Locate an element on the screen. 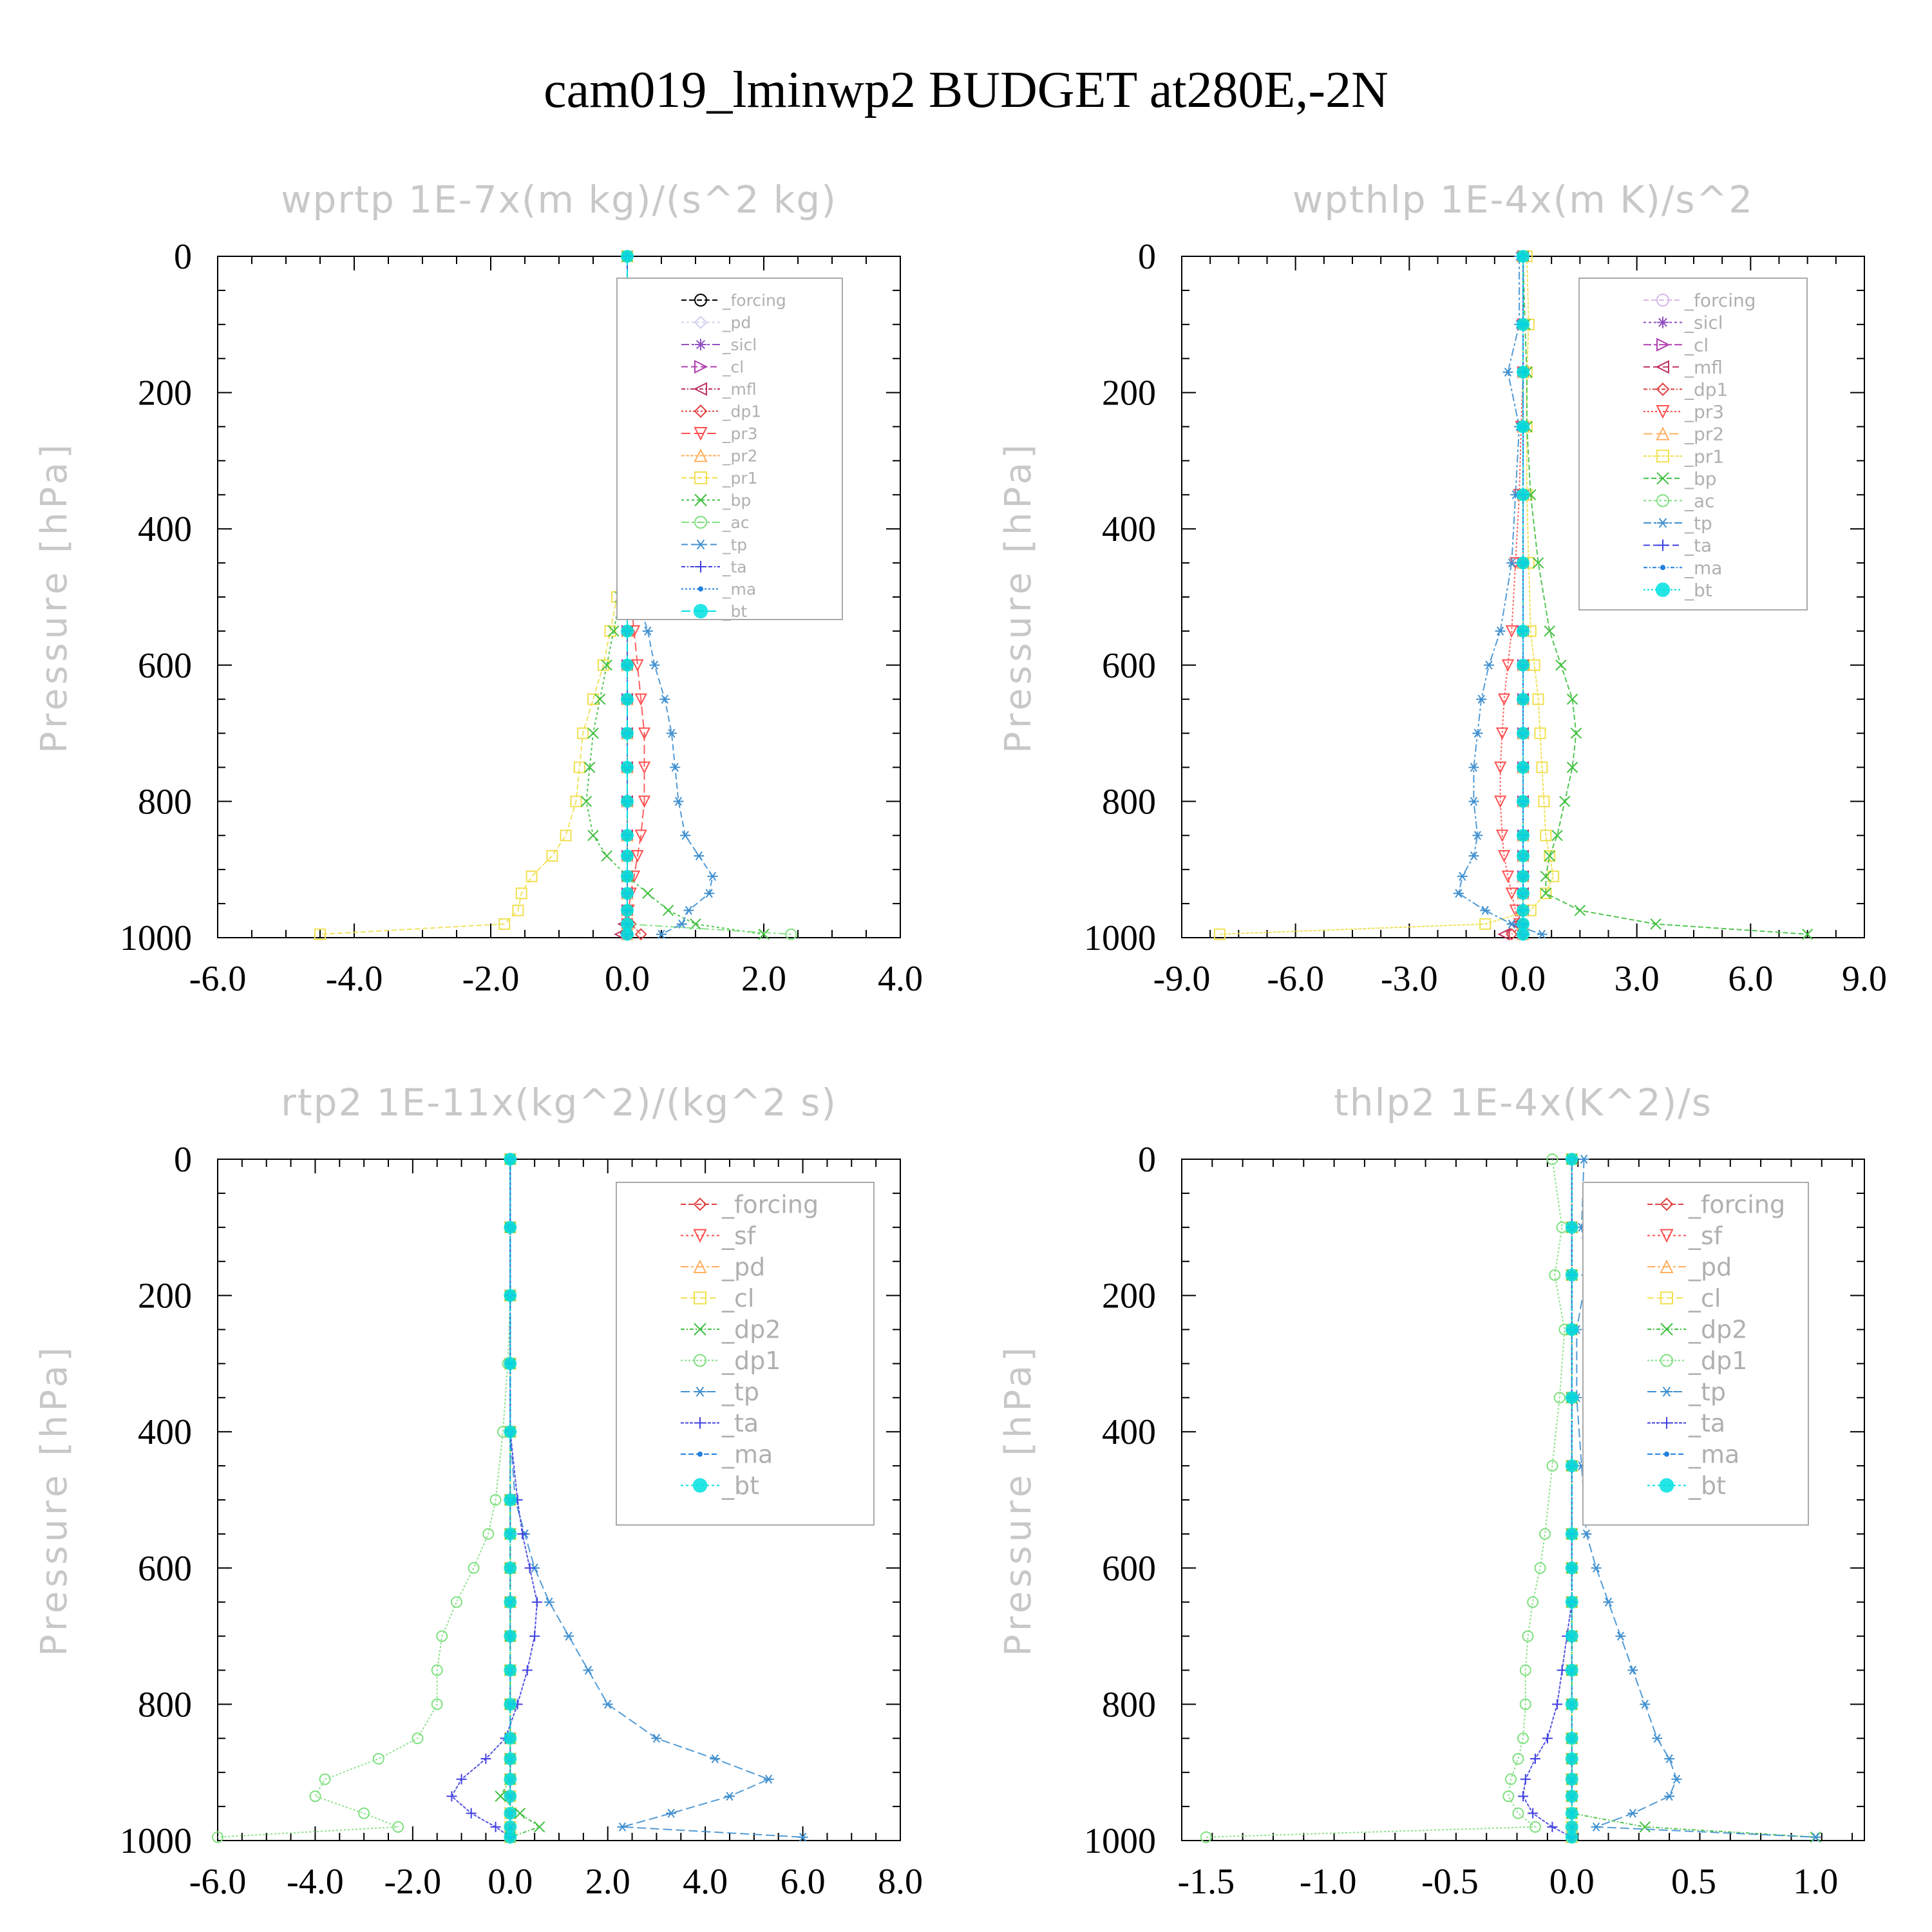 The image size is (1932, 1932). x-tick-label: -1.5 is located at coordinates (1206, 1882).